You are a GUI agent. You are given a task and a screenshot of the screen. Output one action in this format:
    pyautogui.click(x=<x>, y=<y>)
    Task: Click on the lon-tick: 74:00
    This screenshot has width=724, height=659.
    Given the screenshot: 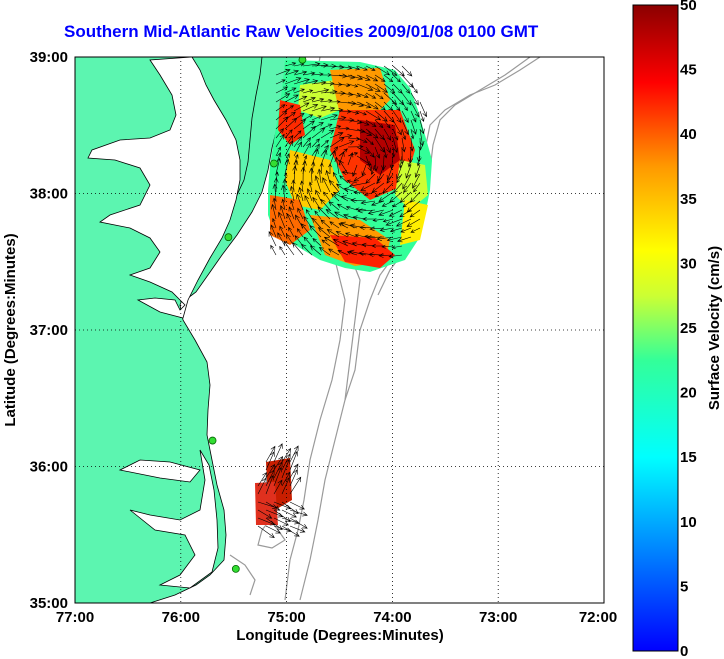 What is the action you would take?
    pyautogui.click(x=392, y=617)
    